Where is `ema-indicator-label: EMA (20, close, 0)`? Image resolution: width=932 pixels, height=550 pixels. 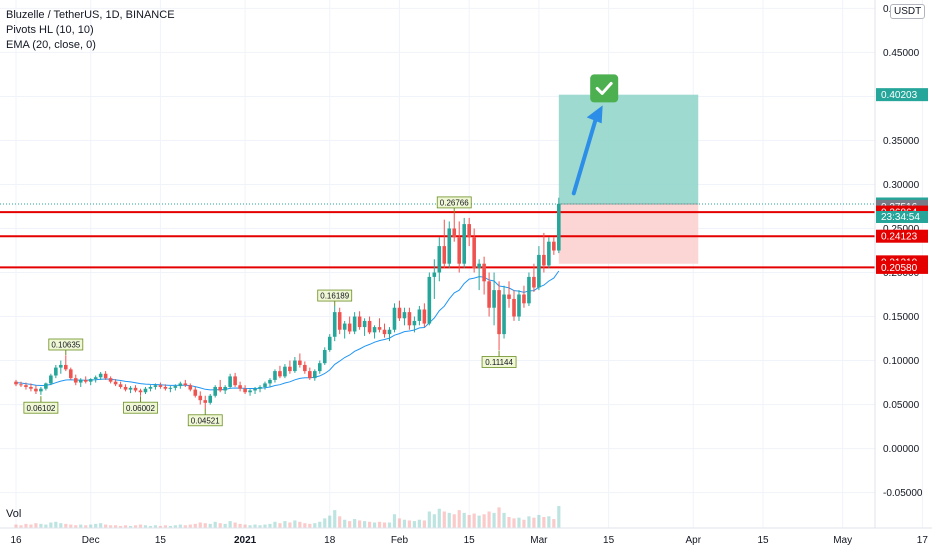 ema-indicator-label: EMA (20, close, 0) is located at coordinates (51, 45).